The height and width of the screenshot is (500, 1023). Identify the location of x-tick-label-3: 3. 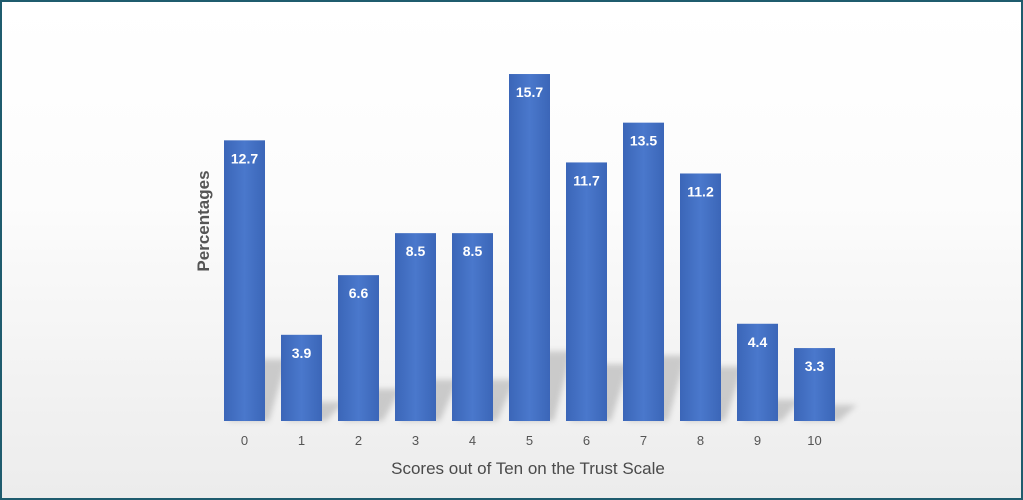
(415, 440).